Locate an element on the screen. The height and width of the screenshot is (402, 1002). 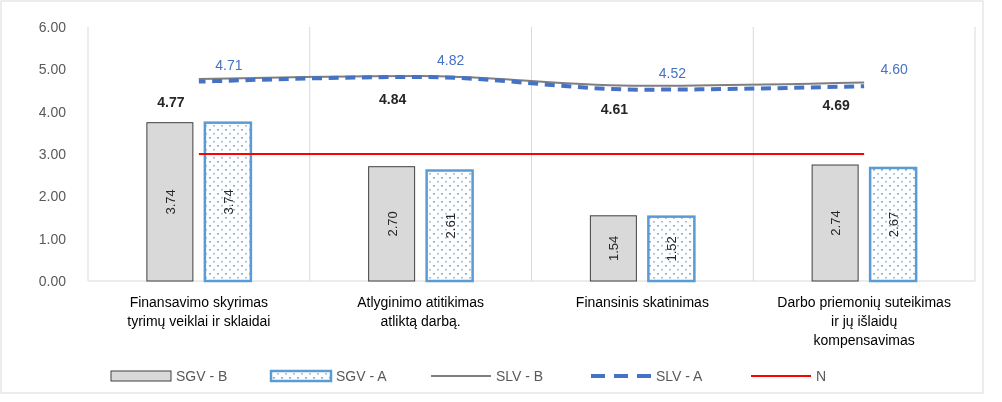
data-label: 4.61 is located at coordinates (614, 108).